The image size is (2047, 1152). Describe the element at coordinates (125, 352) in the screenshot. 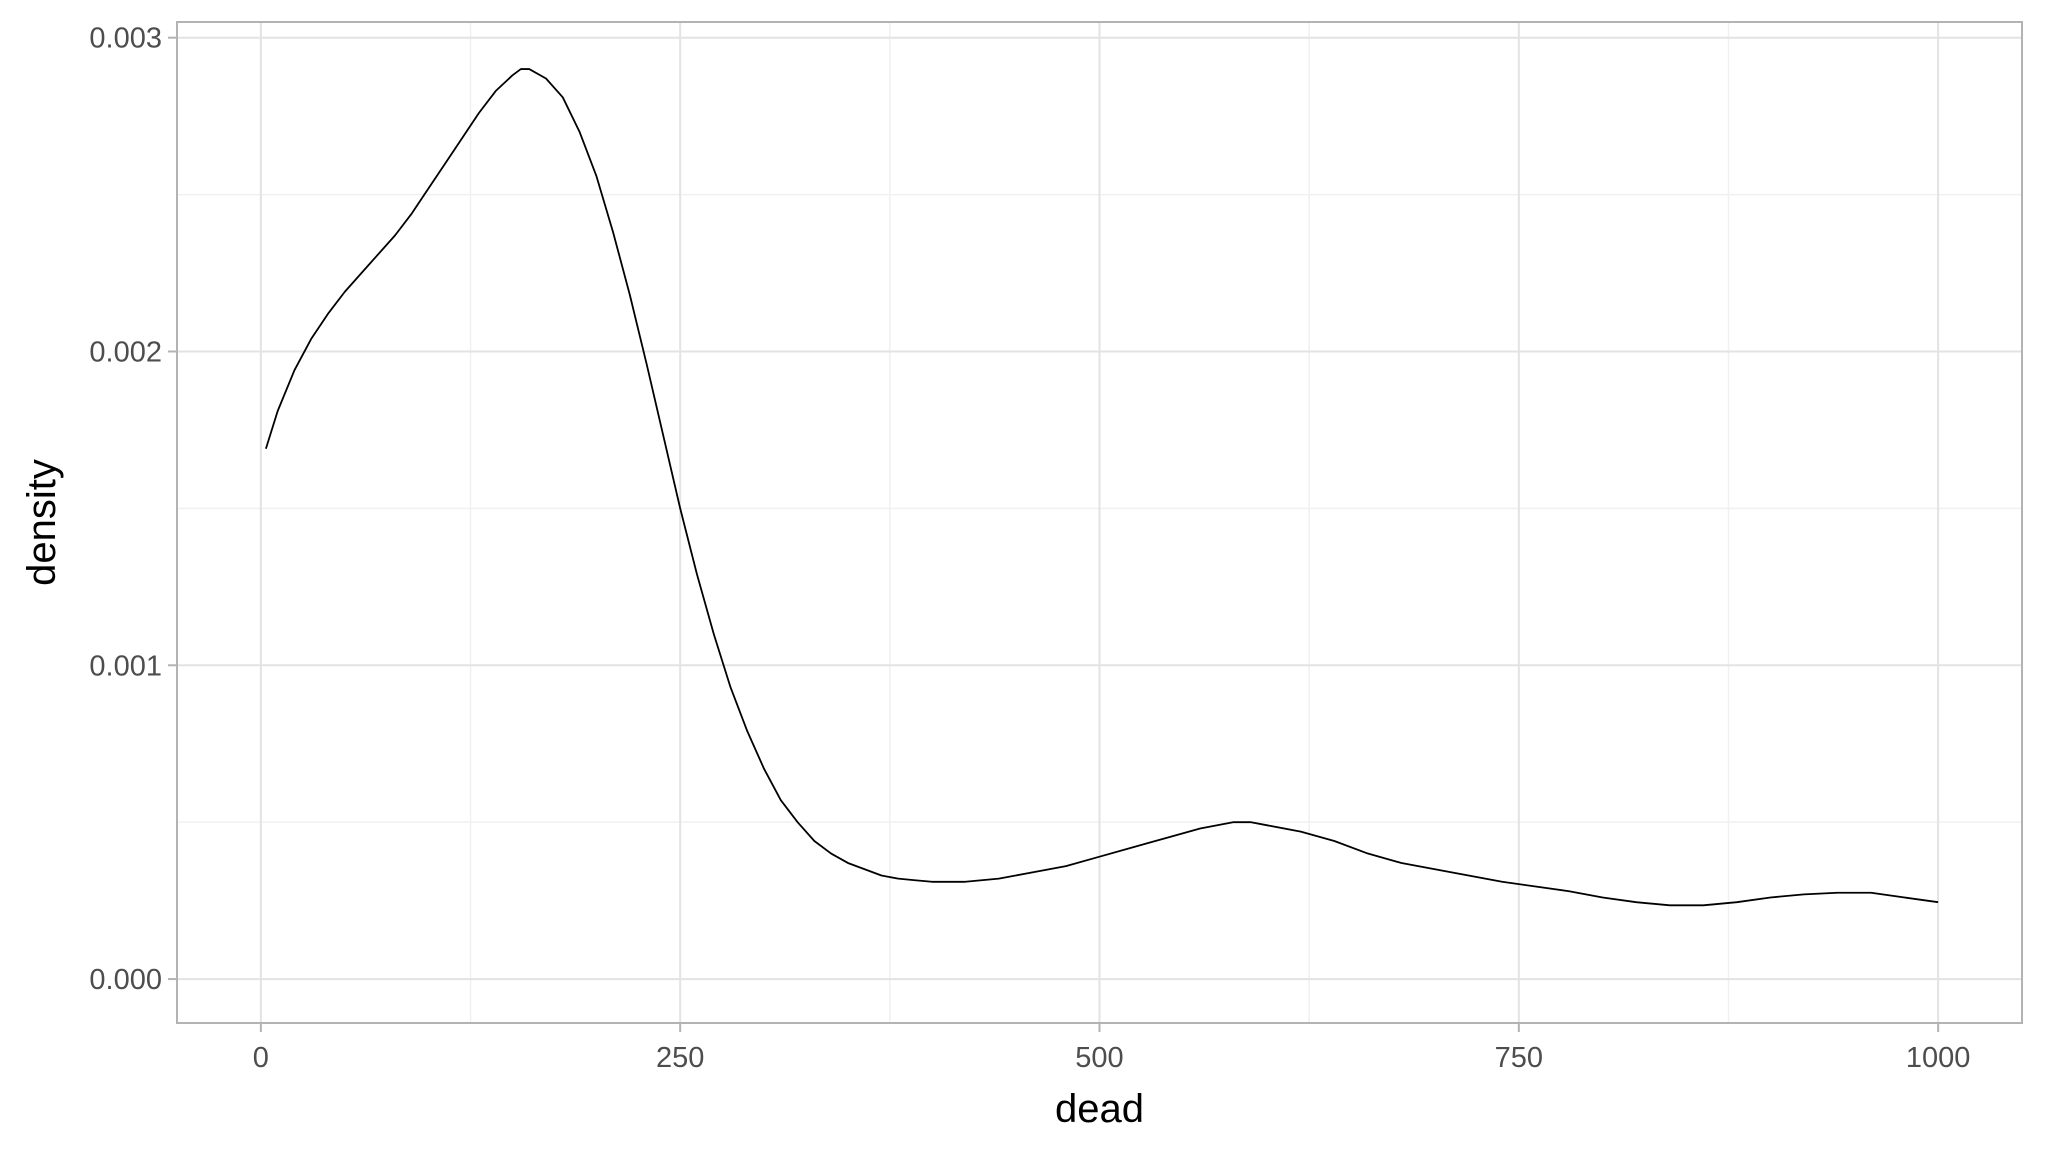

I see `y-tick-label-2: 0.002` at that location.